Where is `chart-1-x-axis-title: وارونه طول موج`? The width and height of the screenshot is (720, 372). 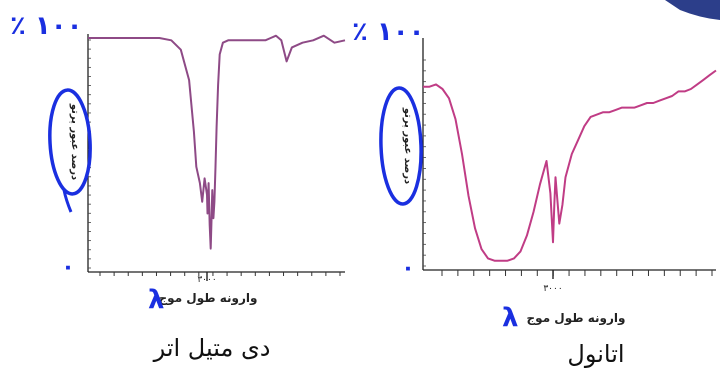 chart-1-x-axis-title: وارونه طول موج is located at coordinates (208, 298).